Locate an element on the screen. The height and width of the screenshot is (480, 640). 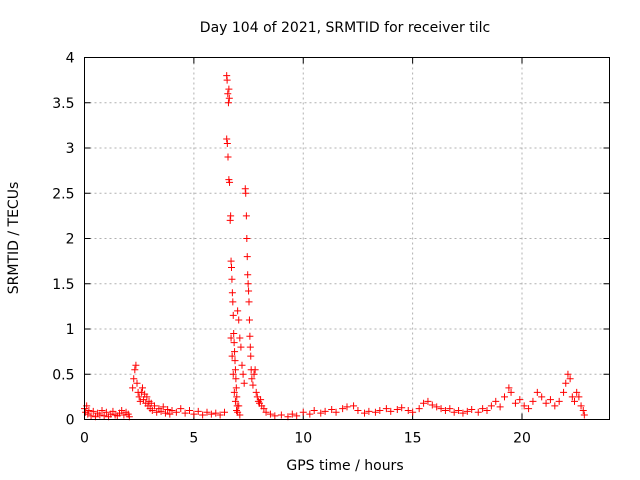
y-tick-label: 2.5 is located at coordinates (63, 194).